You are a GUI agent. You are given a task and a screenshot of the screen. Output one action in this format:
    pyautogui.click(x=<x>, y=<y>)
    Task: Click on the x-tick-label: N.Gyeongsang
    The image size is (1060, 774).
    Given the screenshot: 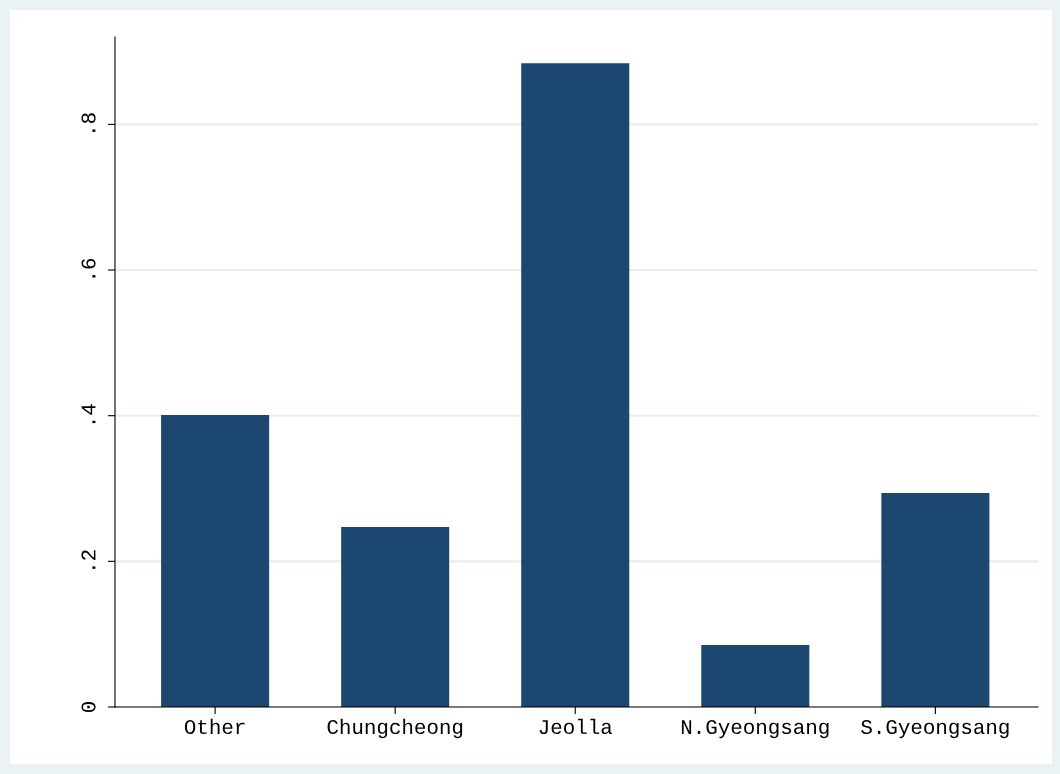 What is the action you would take?
    pyautogui.click(x=755, y=729)
    